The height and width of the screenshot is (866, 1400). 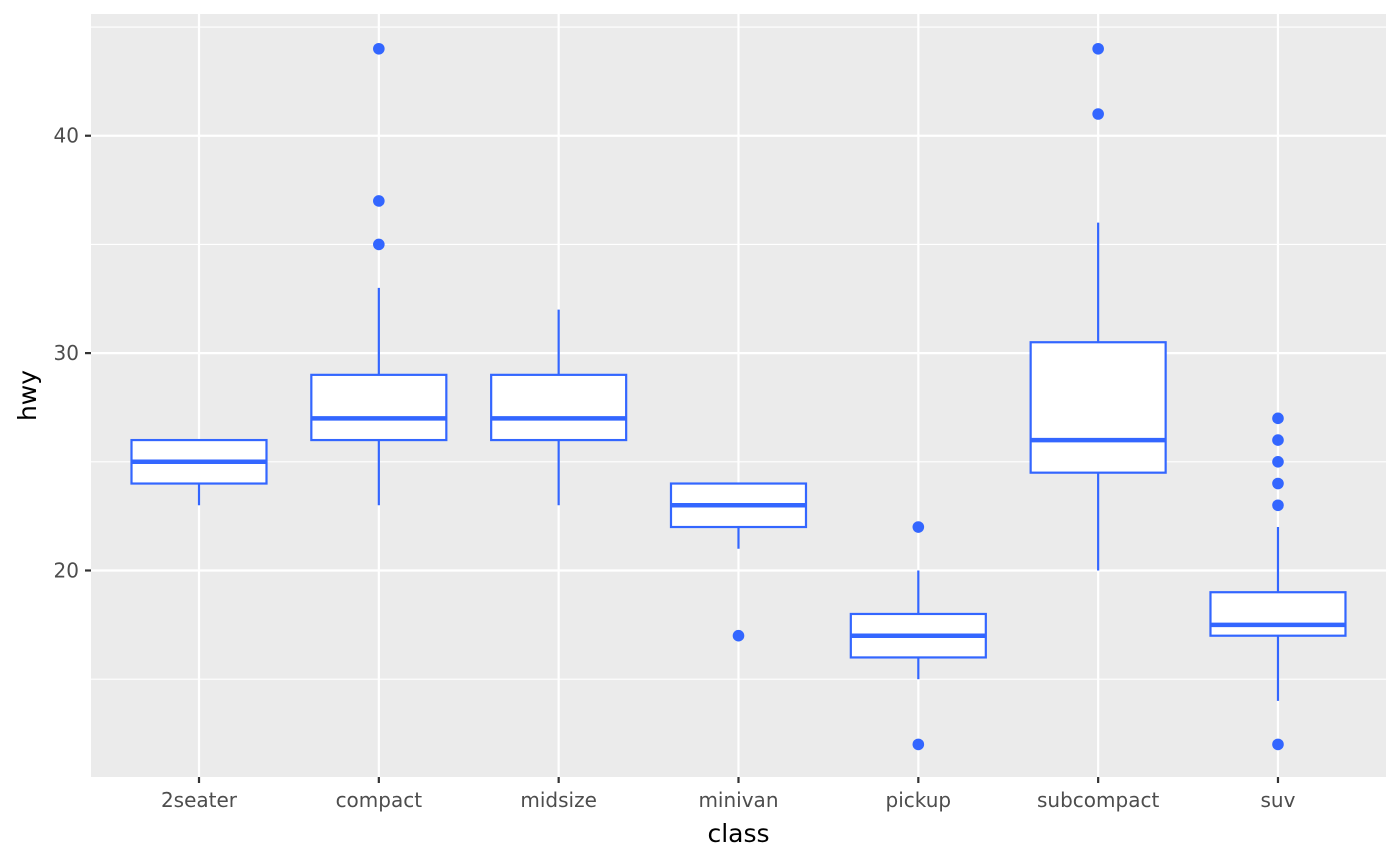 I want to click on x-tick-label-pickup: pickup, so click(x=919, y=800).